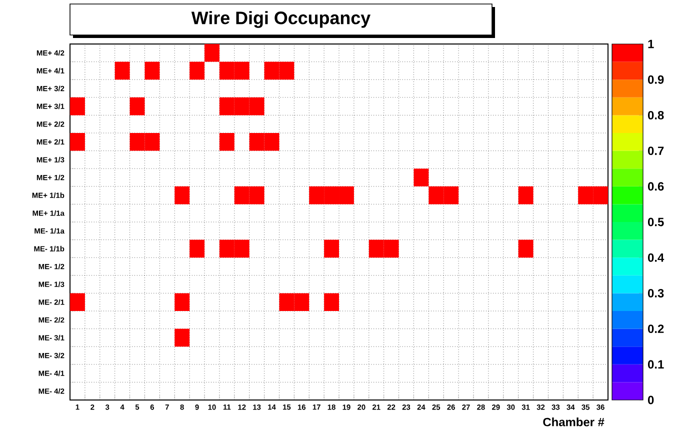 This screenshot has height=444, width=692. Describe the element at coordinates (281, 19) in the screenshot. I see `chart-title: Wire Digi Occupancy` at that location.